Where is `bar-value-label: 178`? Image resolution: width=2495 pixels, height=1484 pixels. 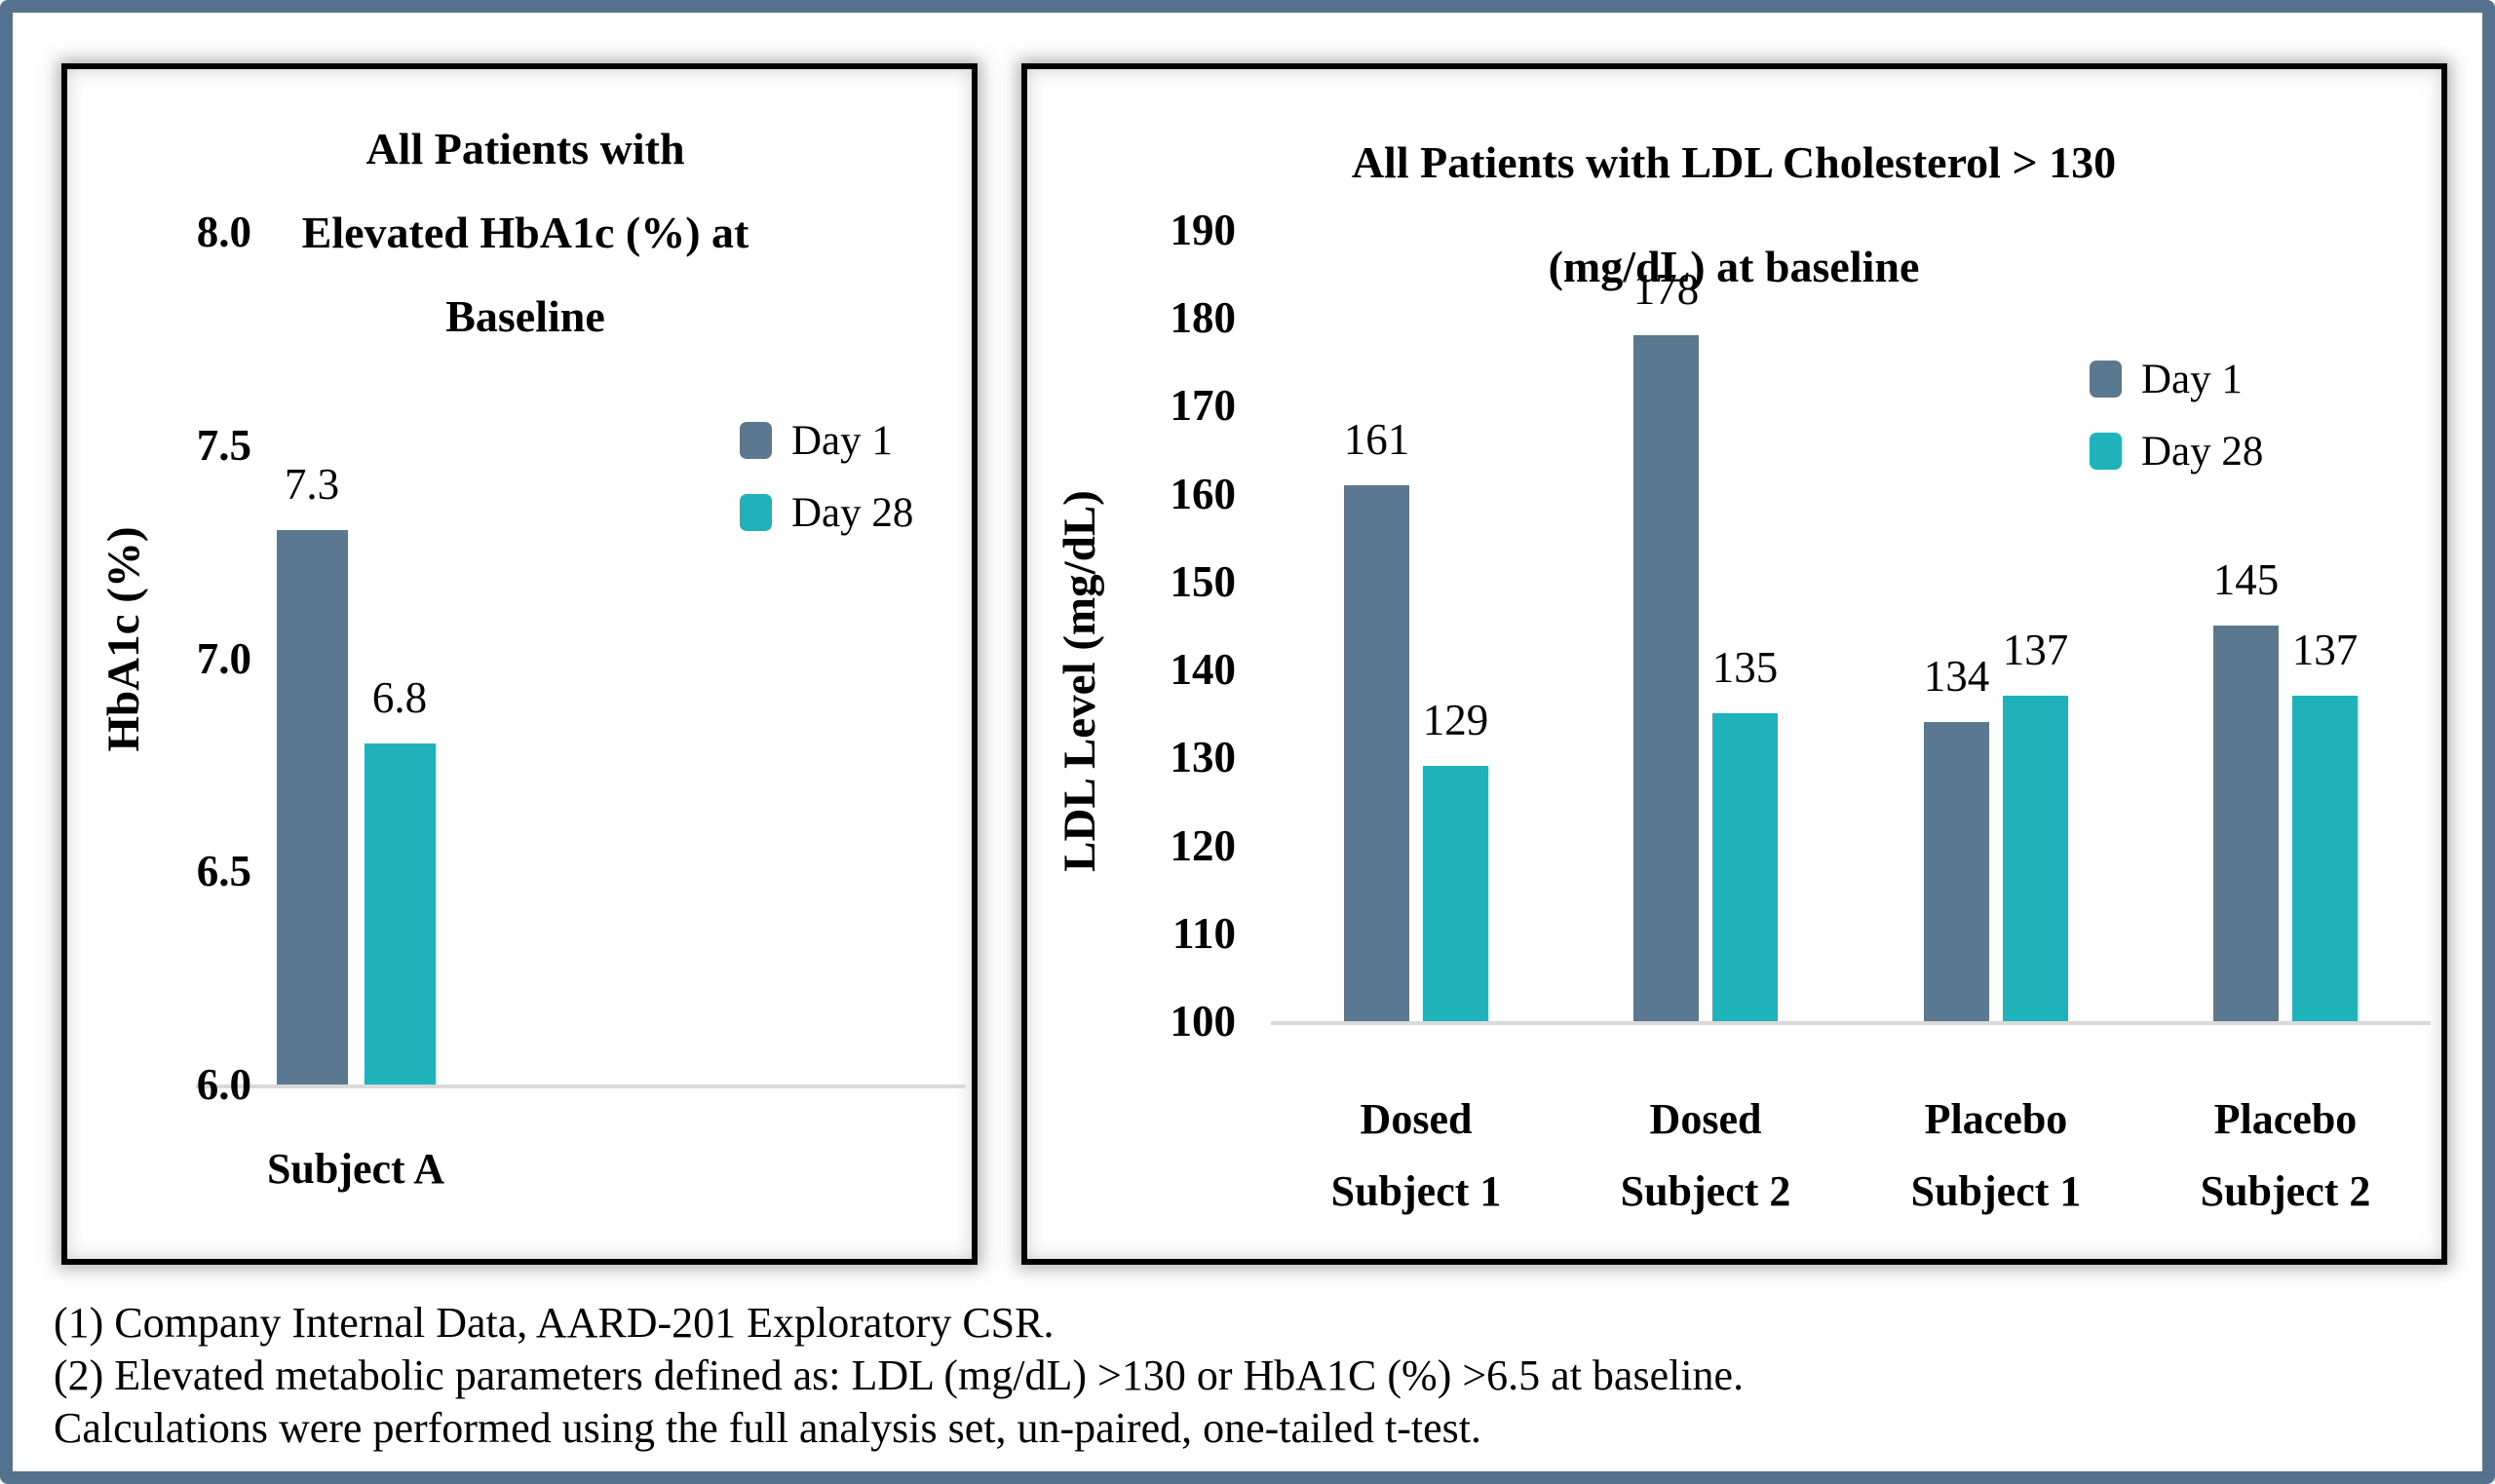
bar-value-label: 178 is located at coordinates (1666, 290).